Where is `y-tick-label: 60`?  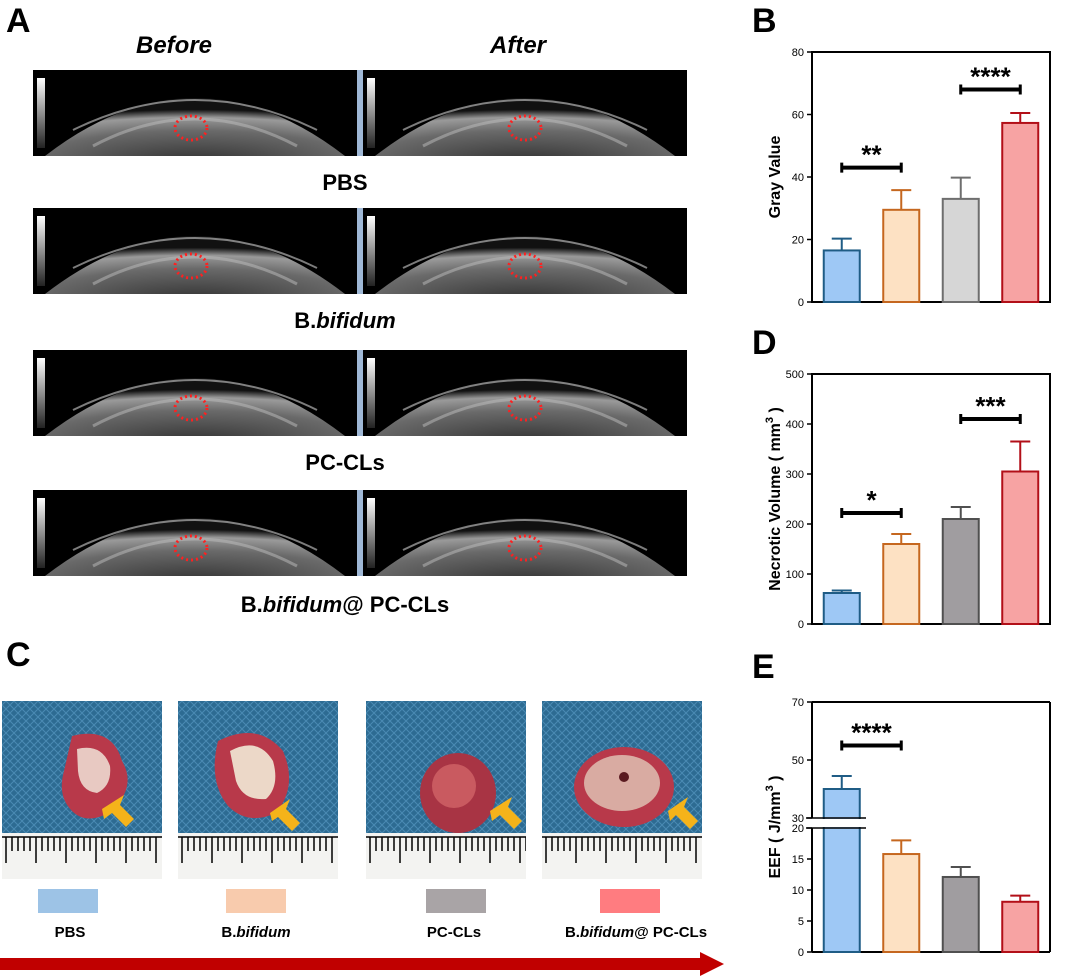 y-tick-label: 60 is located at coordinates (798, 116).